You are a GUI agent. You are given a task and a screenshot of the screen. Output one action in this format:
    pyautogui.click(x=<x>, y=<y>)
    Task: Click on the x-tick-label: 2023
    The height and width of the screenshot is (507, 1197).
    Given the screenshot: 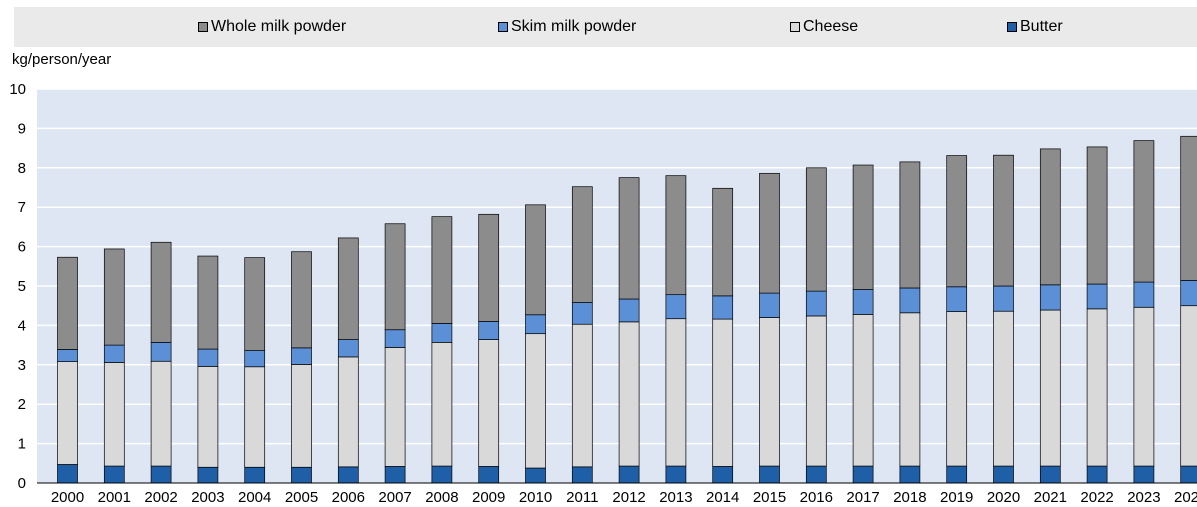 What is the action you would take?
    pyautogui.click(x=1143, y=497)
    